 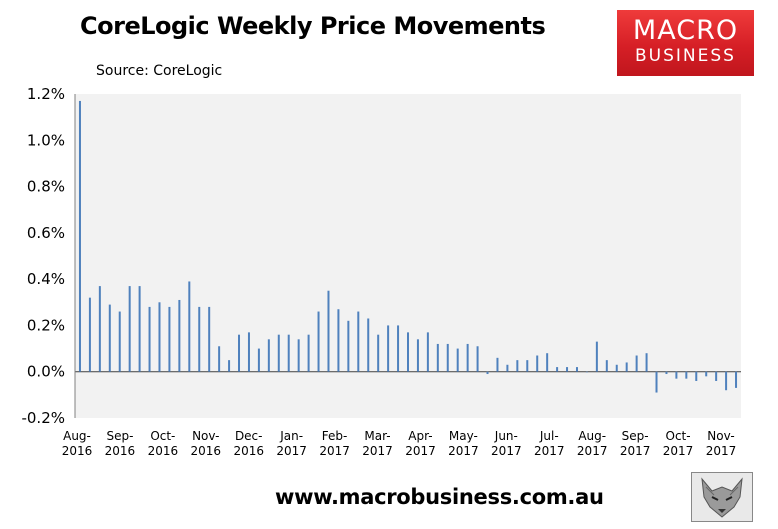 What do you see at coordinates (685, 30) in the screenshot?
I see `logo-line-1: MACRO` at bounding box center [685, 30].